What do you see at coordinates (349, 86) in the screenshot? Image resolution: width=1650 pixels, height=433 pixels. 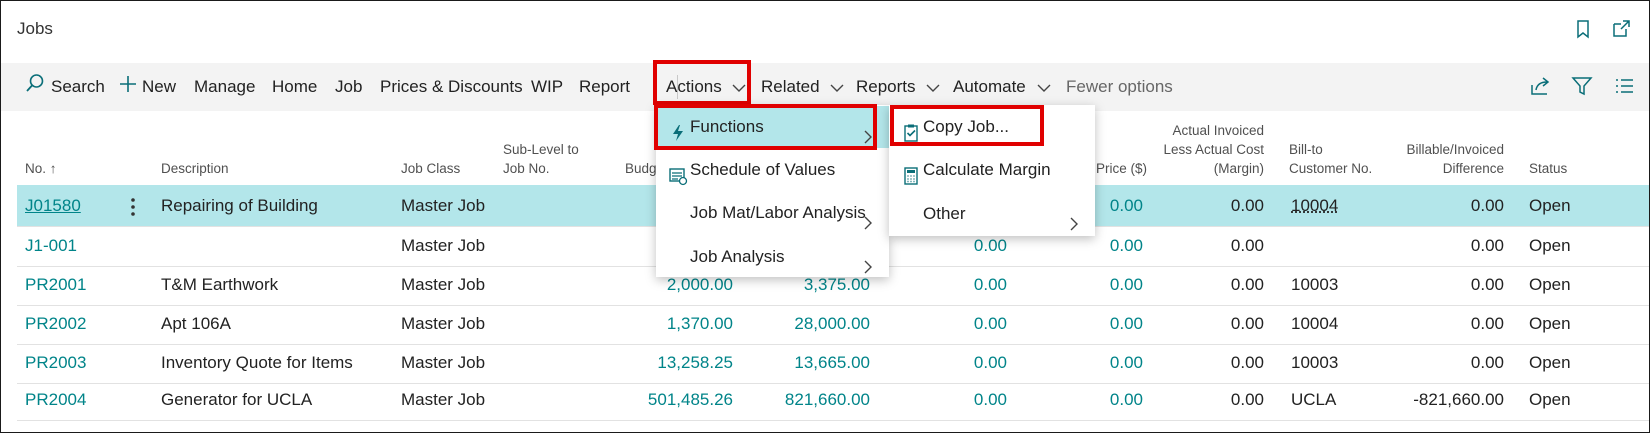 I see `job-tab: Job` at bounding box center [349, 86].